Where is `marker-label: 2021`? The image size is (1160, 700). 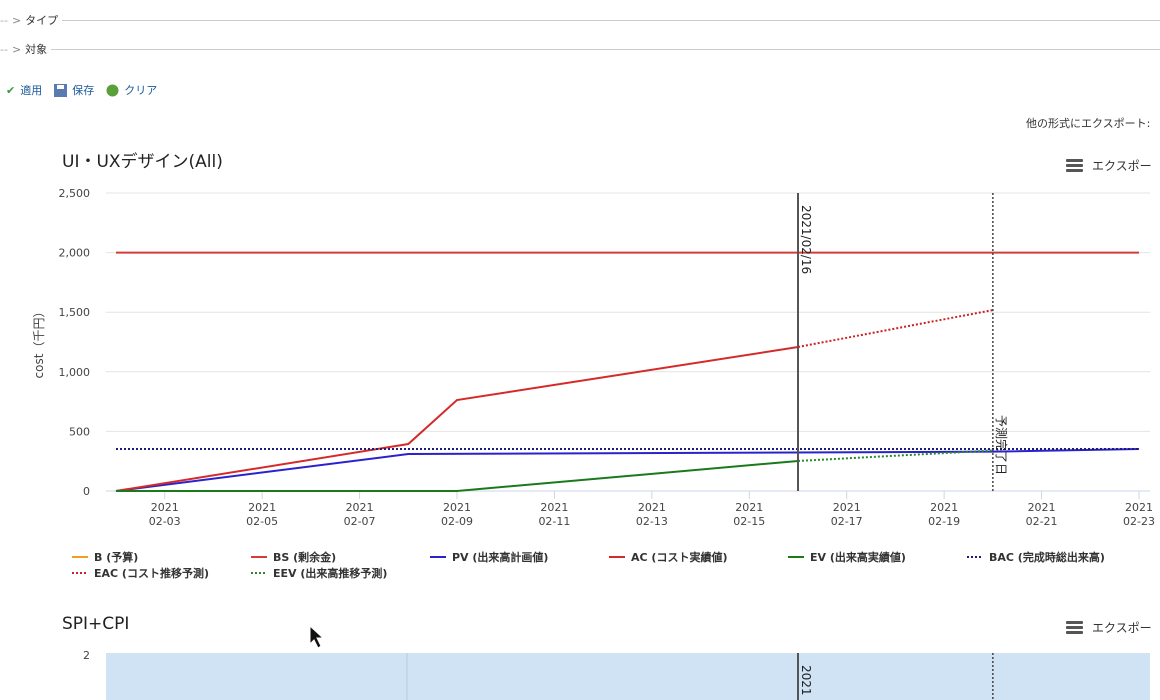 marker-label: 2021 is located at coordinates (806, 680).